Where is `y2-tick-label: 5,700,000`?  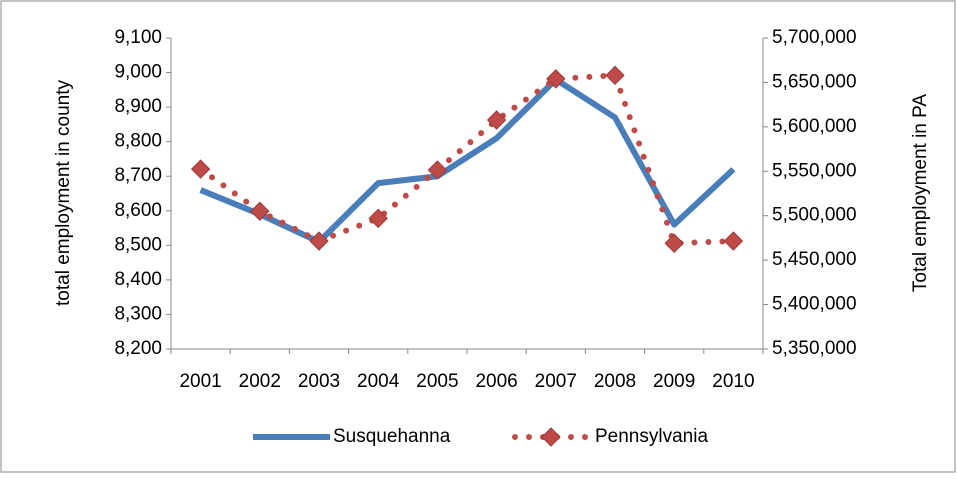
y2-tick-label: 5,700,000 is located at coordinates (814, 37).